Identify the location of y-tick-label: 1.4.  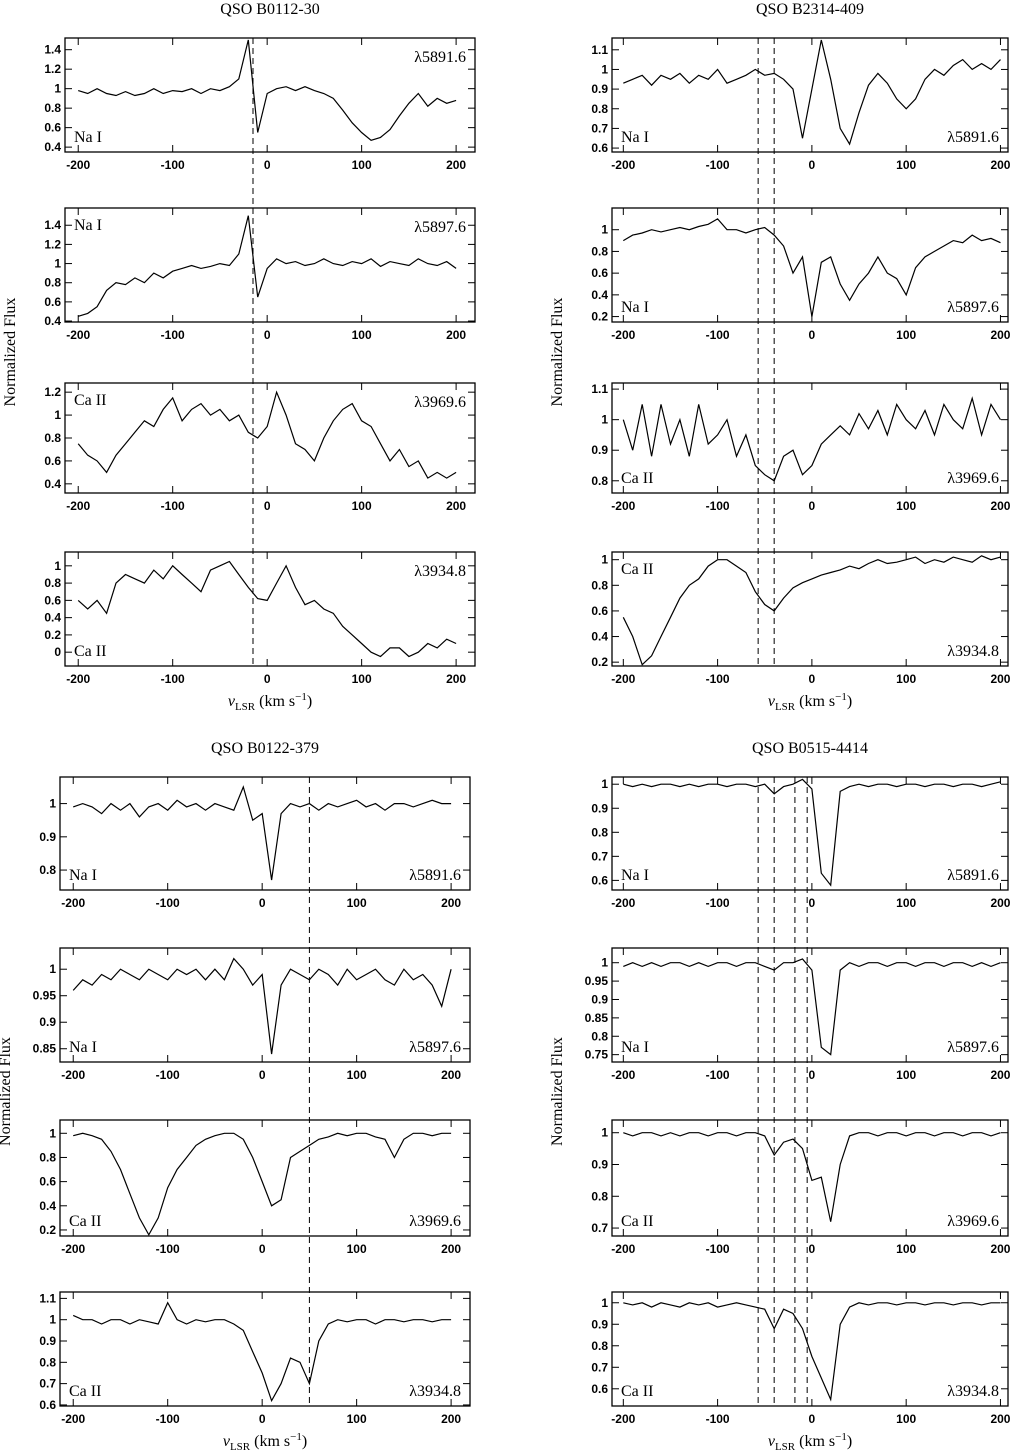
(52, 225).